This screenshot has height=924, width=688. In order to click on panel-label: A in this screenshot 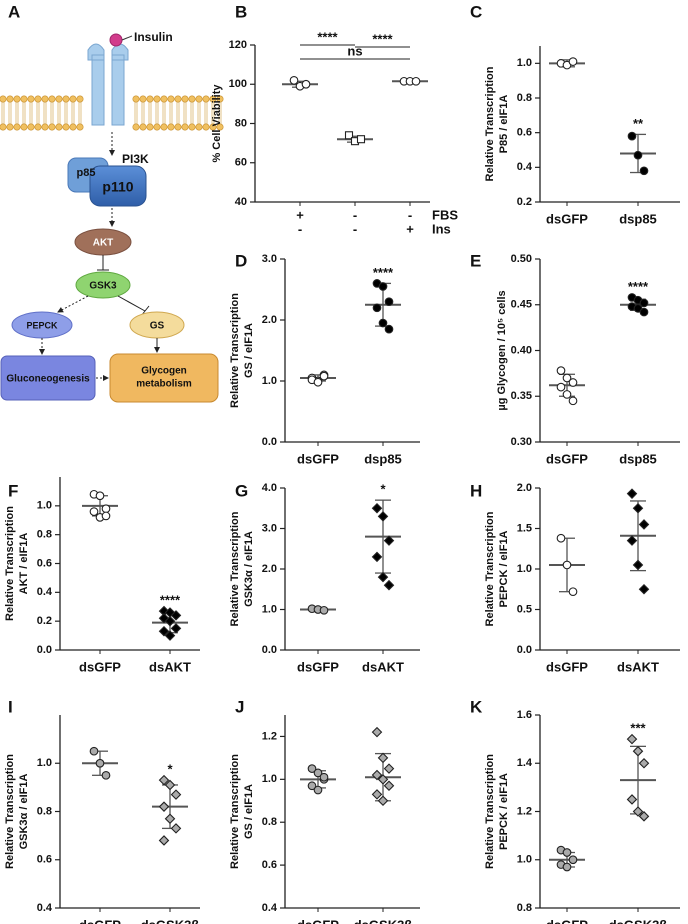, I will do `click(14, 11)`.